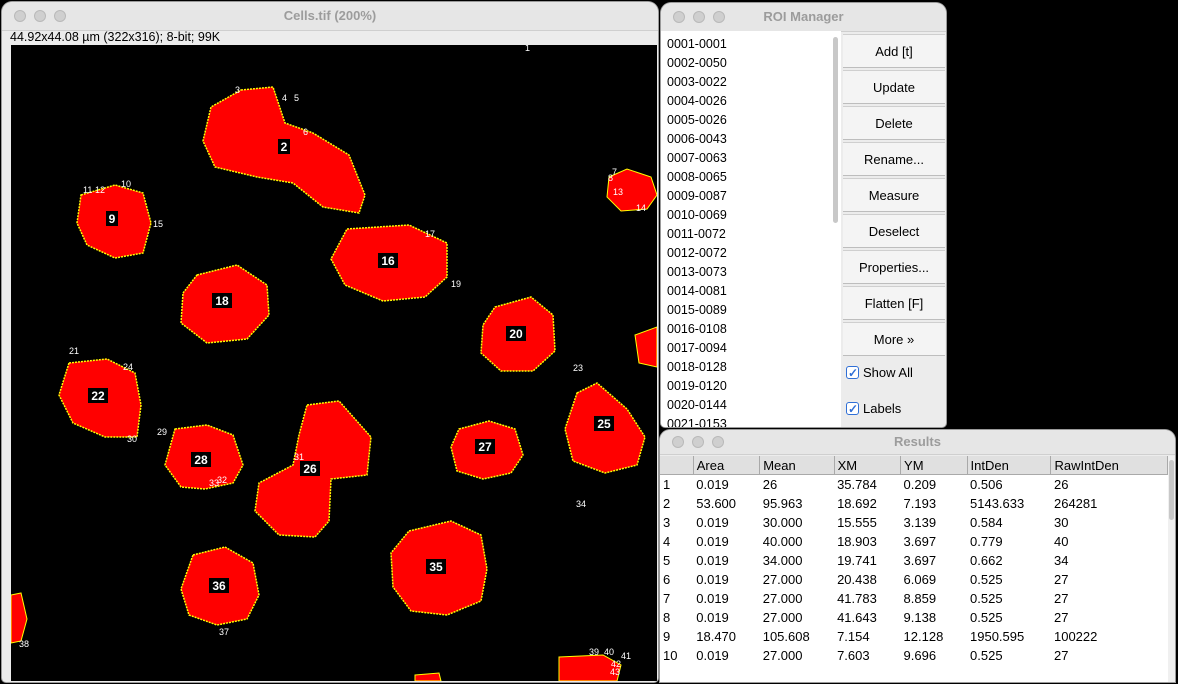 The width and height of the screenshot is (1178, 684). Describe the element at coordinates (914, 560) in the screenshot. I see `table-row: 5 0.019 34.000 19.741 3.697 0.662 34` at that location.